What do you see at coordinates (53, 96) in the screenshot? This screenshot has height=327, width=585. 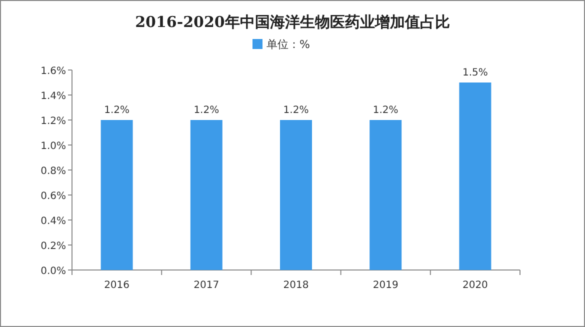 I see `y-tick-label: 1.4%` at bounding box center [53, 96].